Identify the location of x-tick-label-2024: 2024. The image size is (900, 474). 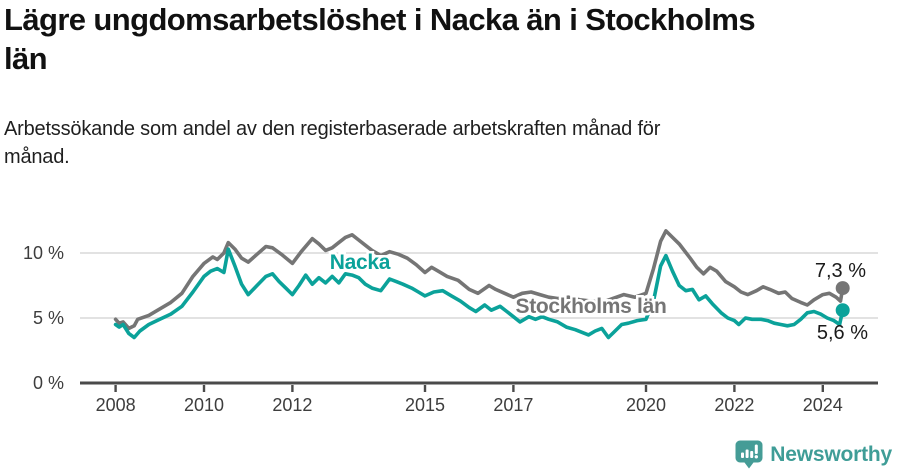
(823, 405).